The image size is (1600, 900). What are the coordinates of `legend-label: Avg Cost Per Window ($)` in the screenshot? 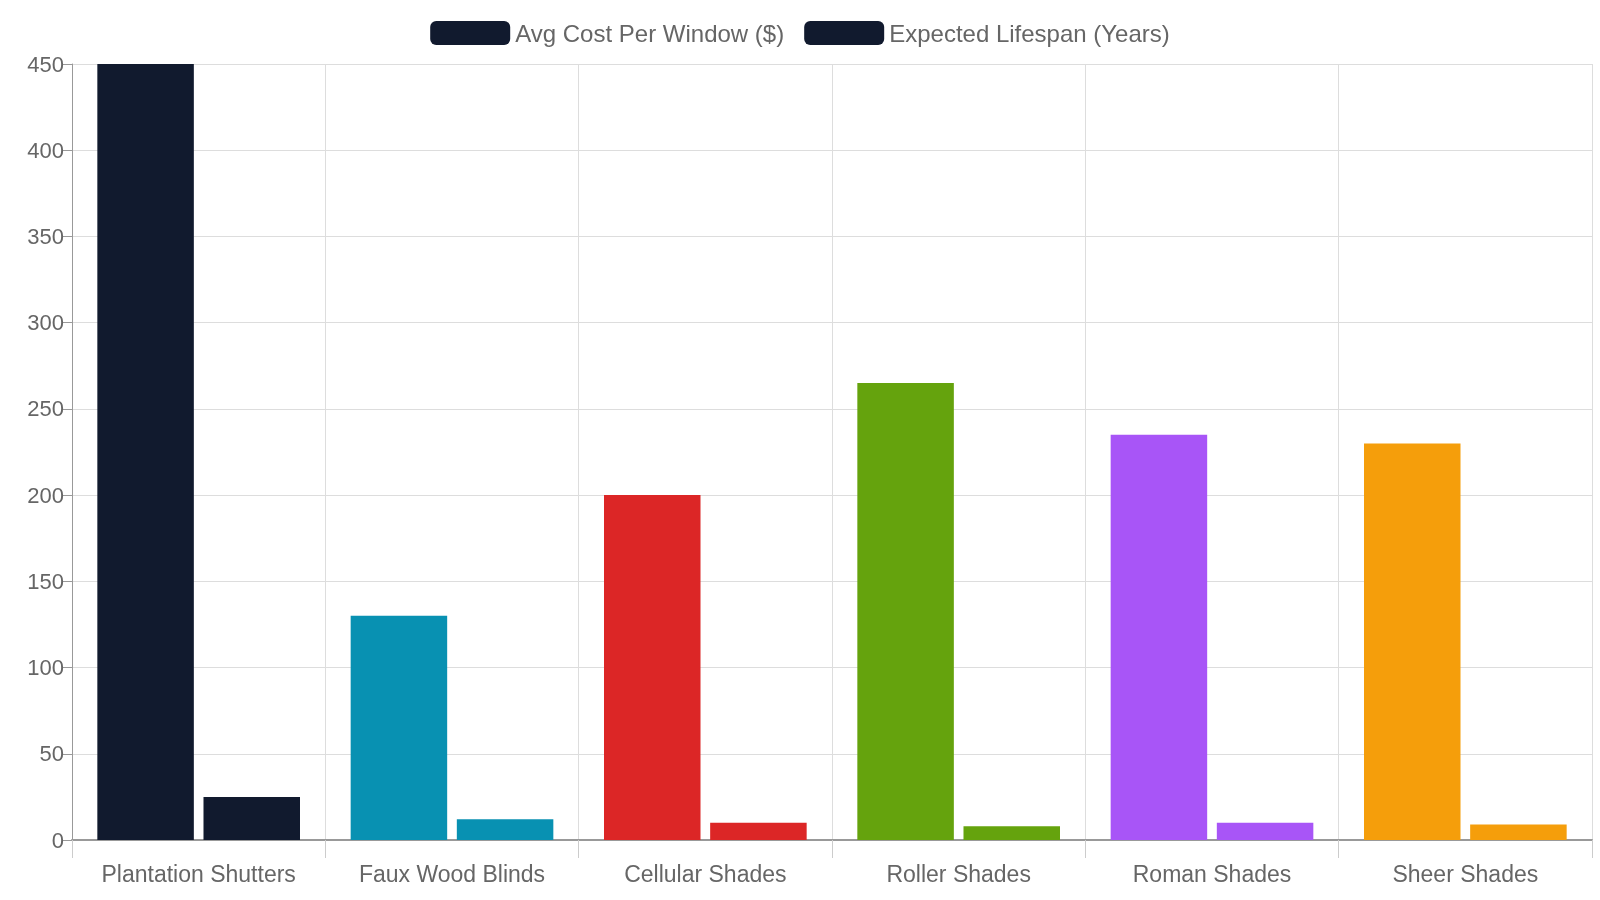 It's located at (650, 33).